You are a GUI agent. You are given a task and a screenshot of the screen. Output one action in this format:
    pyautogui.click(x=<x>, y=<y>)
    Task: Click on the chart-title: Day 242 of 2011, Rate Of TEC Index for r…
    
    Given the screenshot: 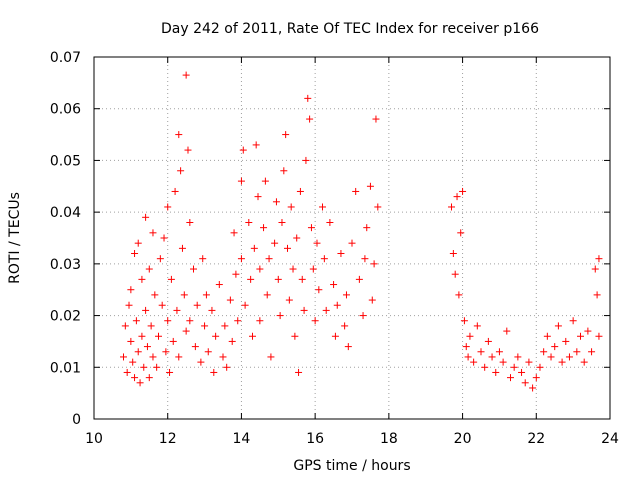 What is the action you would take?
    pyautogui.click(x=350, y=29)
    